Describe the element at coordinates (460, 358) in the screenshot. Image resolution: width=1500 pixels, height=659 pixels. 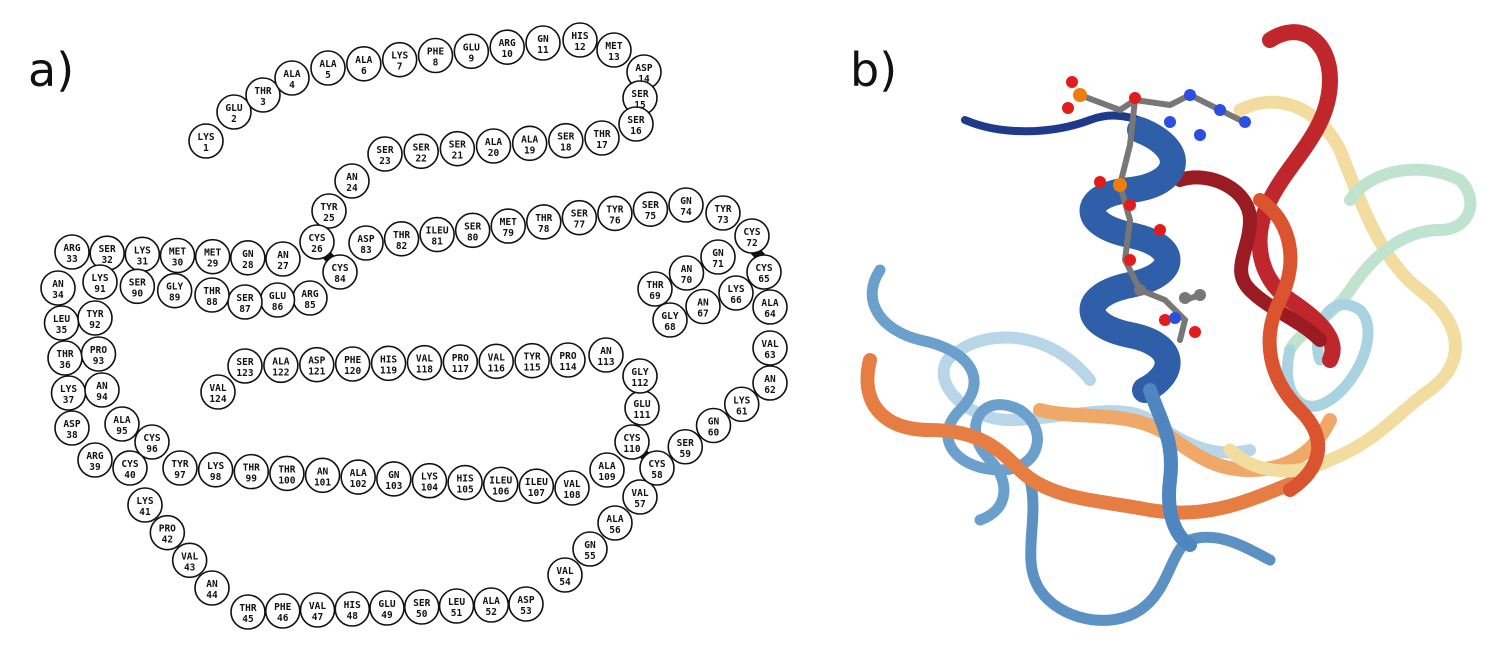
I see `residue-name: PRO` at that location.